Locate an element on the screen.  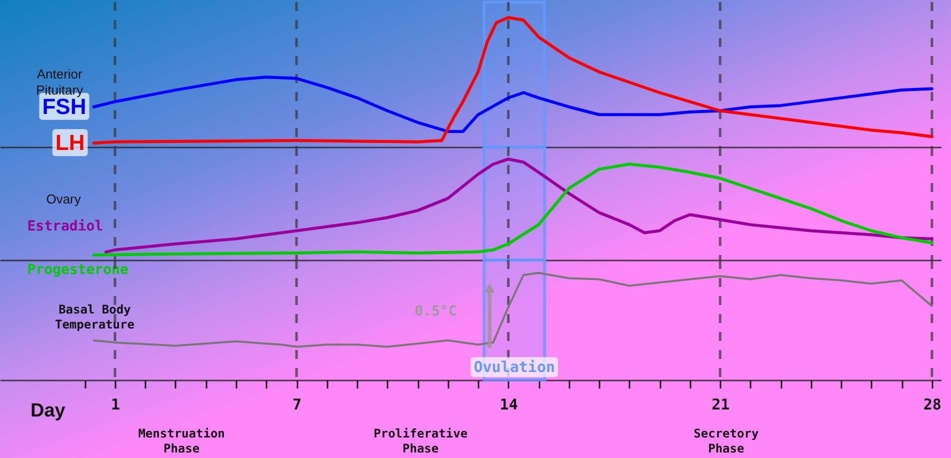
x-tick-label: 14 is located at coordinates (509, 405).